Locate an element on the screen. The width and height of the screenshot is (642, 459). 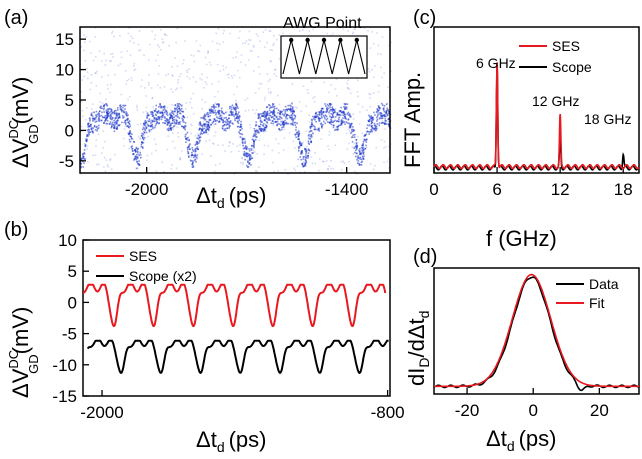
panel-a-point-1989 is located at coordinates (132, 80).